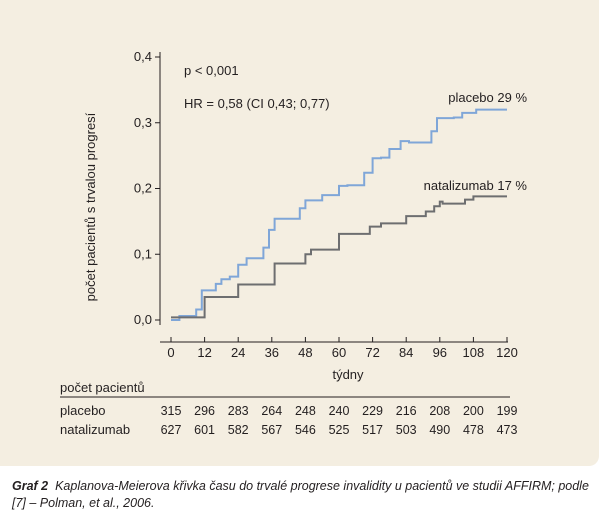  What do you see at coordinates (204, 411) in the screenshot?
I see `at-risk-cell: 296` at bounding box center [204, 411].